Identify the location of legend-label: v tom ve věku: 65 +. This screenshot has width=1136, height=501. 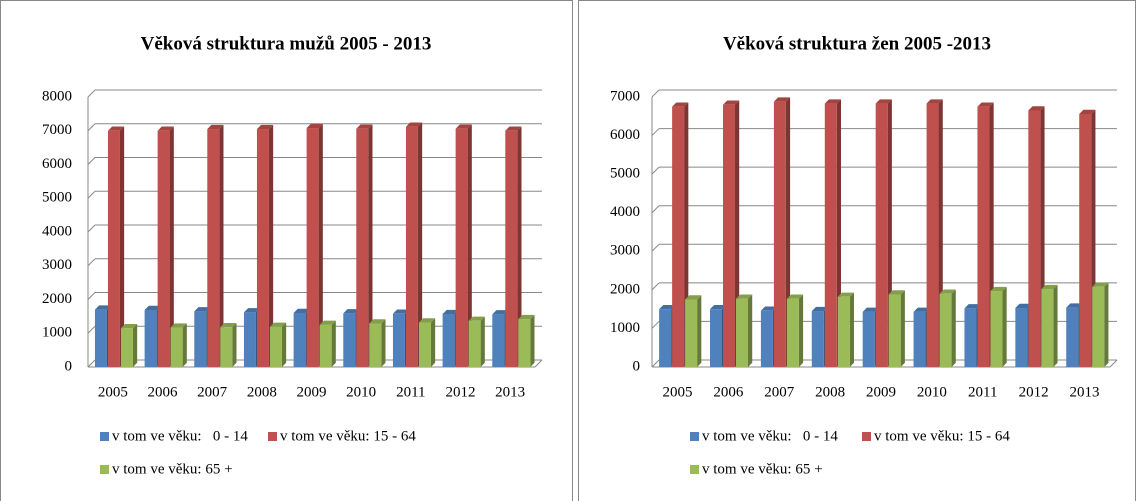
(172, 469).